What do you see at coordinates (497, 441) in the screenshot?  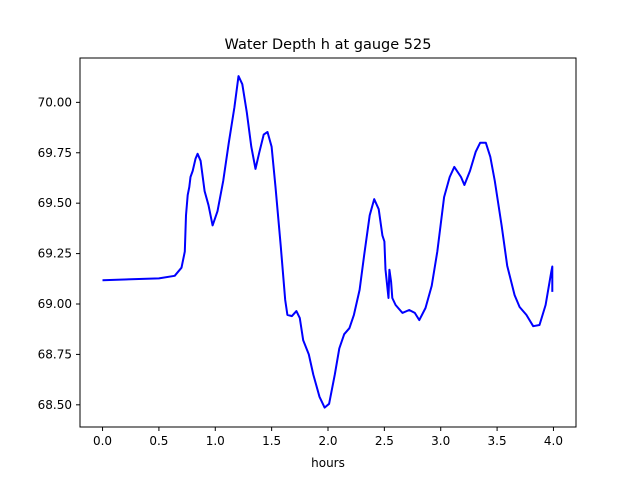 I see `x-tick-label: 3.5` at bounding box center [497, 441].